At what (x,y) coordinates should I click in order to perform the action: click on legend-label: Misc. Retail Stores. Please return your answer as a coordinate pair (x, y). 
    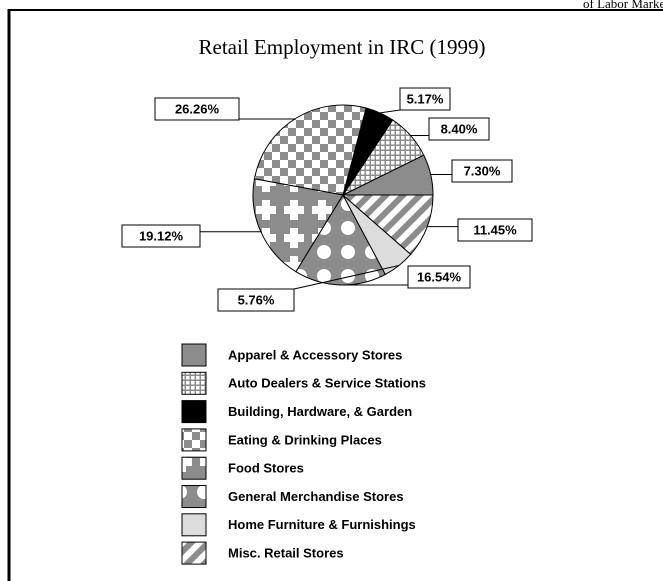
    Looking at the image, I should click on (286, 553).